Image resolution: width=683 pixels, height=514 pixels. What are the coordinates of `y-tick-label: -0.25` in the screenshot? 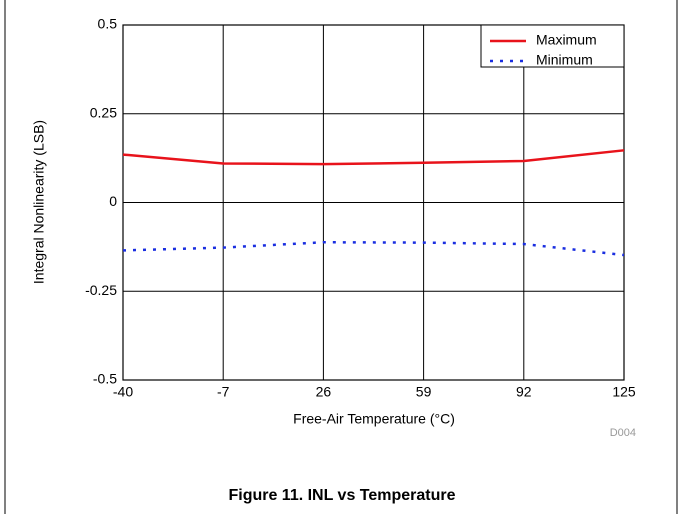 It's located at (101, 290).